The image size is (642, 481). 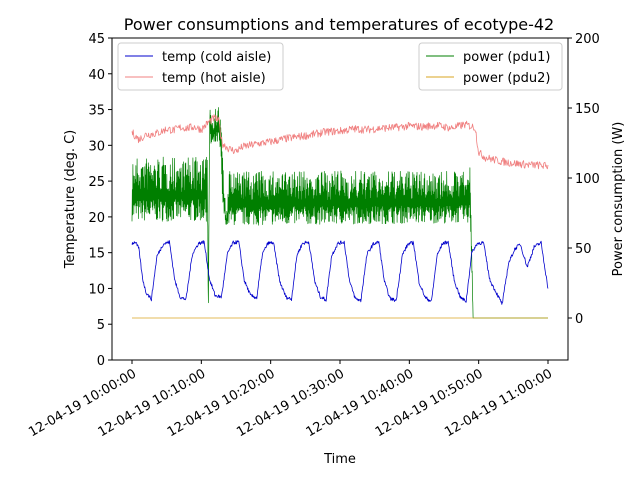 What do you see at coordinates (96, 39) in the screenshot?
I see `left-tick-label: 45` at bounding box center [96, 39].